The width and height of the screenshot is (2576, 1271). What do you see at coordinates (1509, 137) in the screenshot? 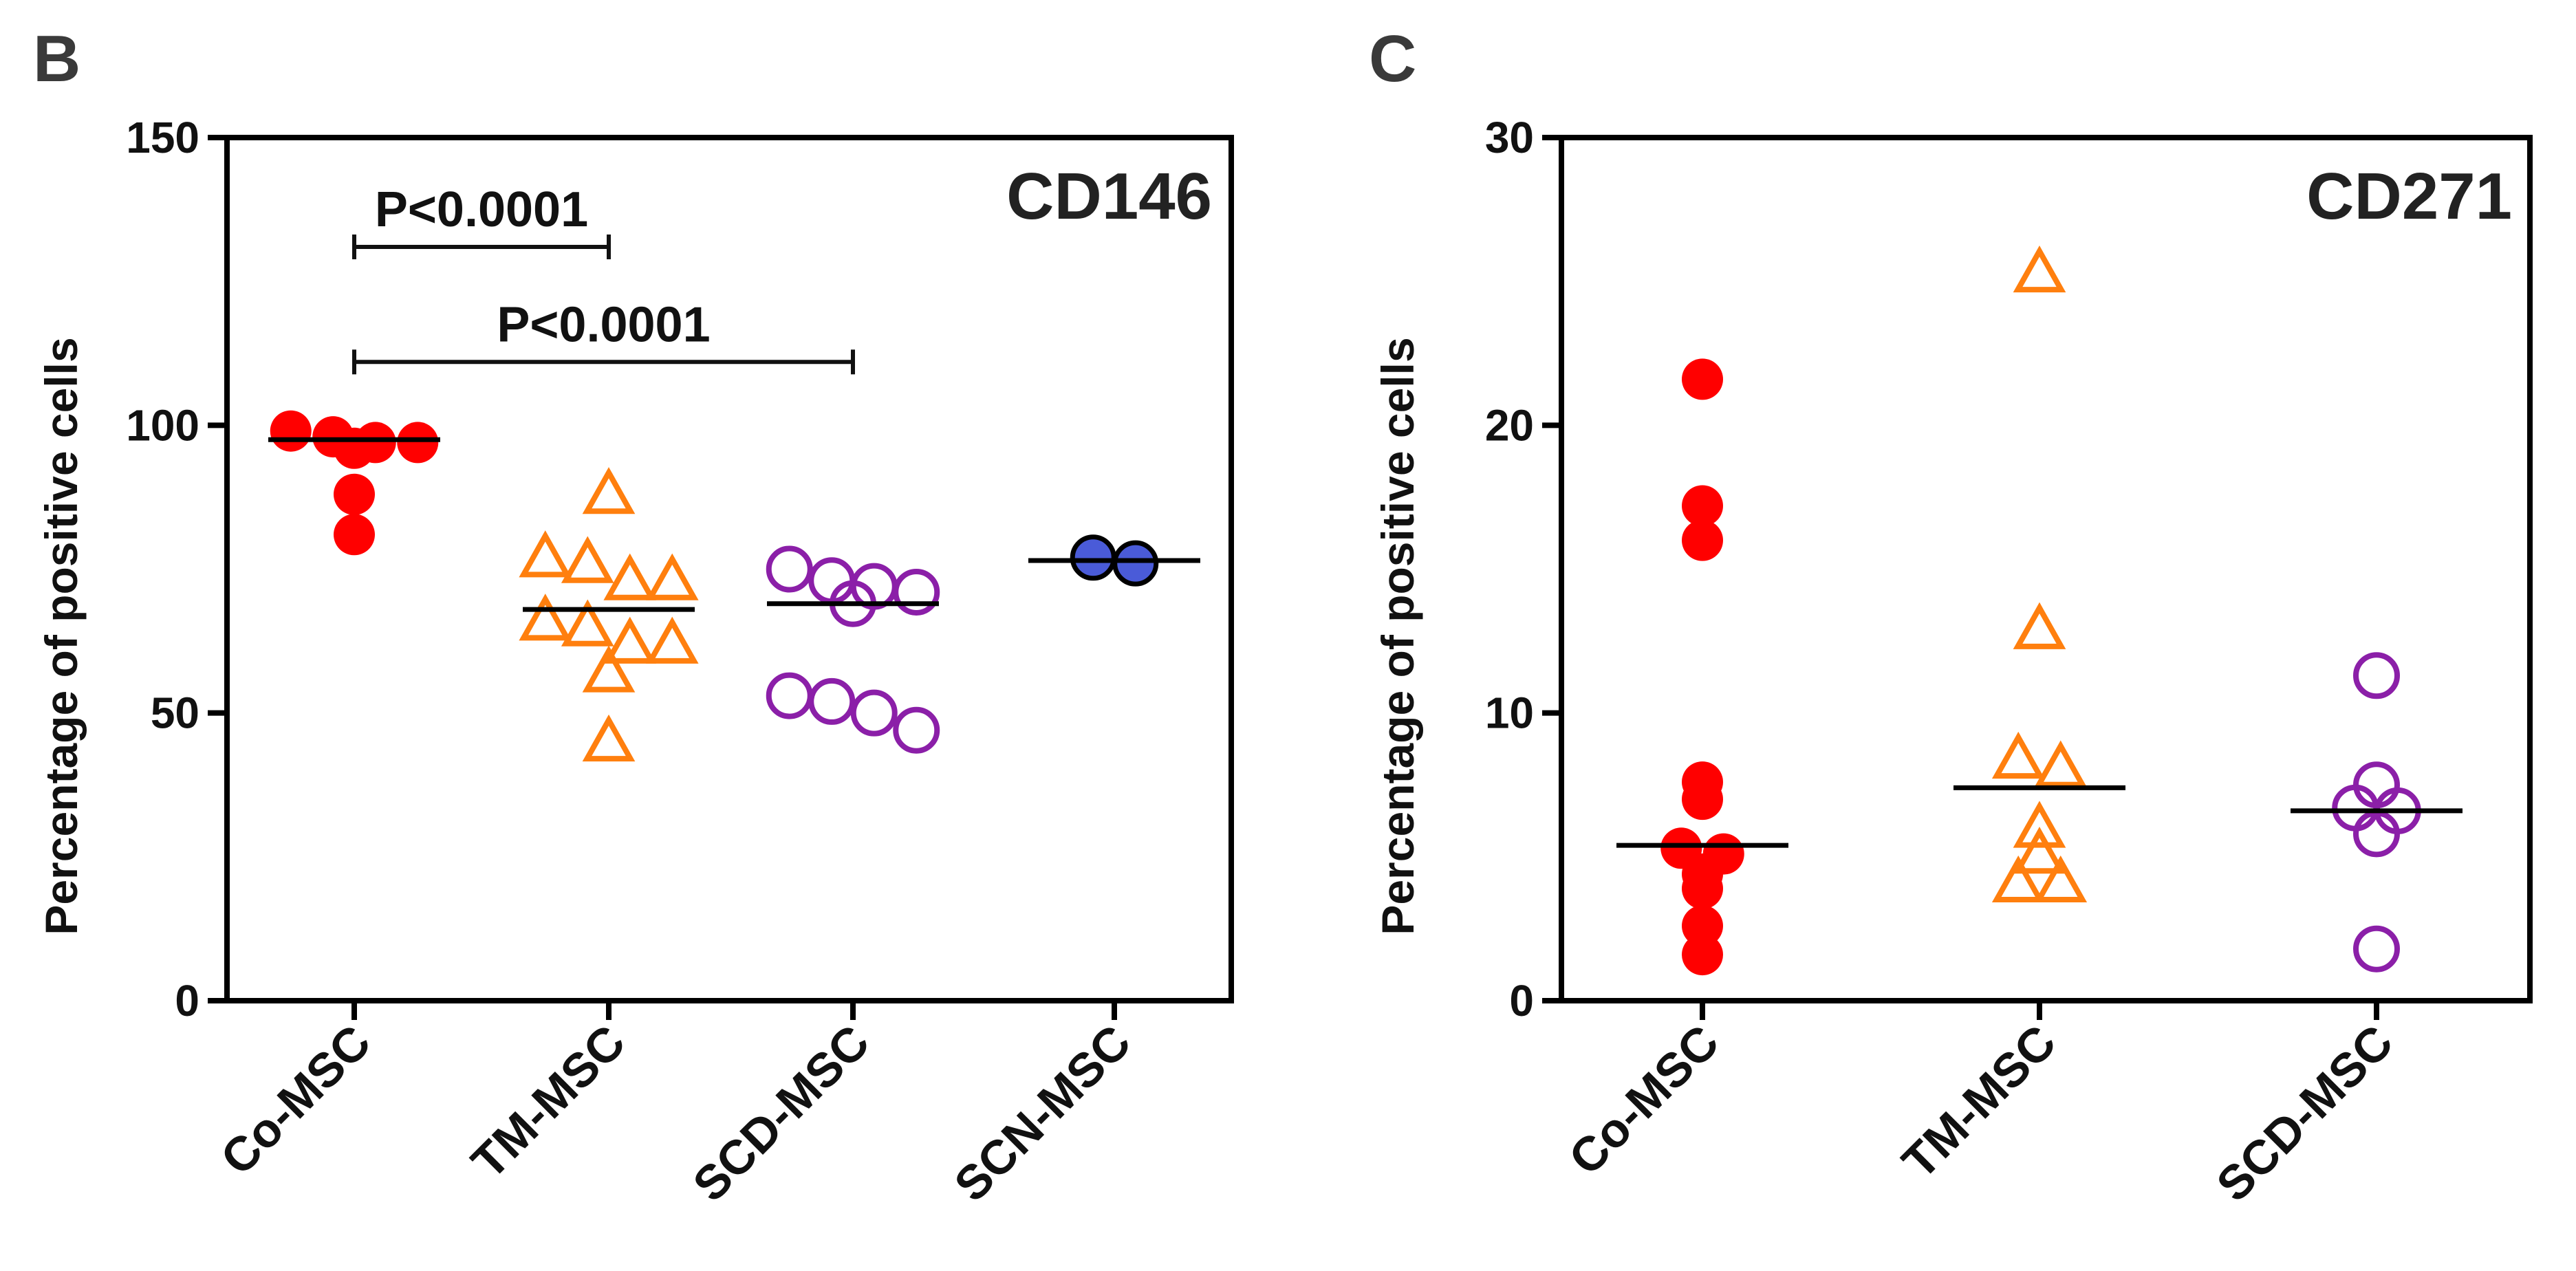
I see `y-tick-label: 30` at bounding box center [1509, 137].